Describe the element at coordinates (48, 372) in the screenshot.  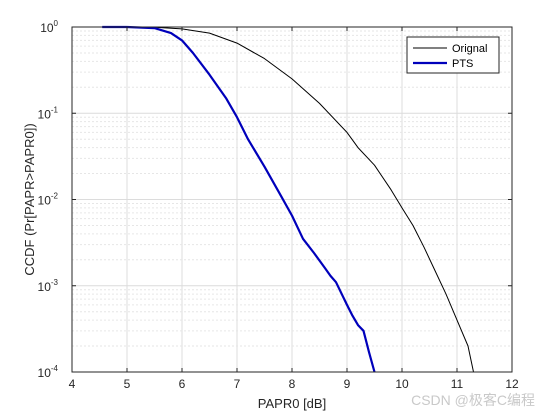
I see `y-tick-label: 10⁻⁴` at that location.